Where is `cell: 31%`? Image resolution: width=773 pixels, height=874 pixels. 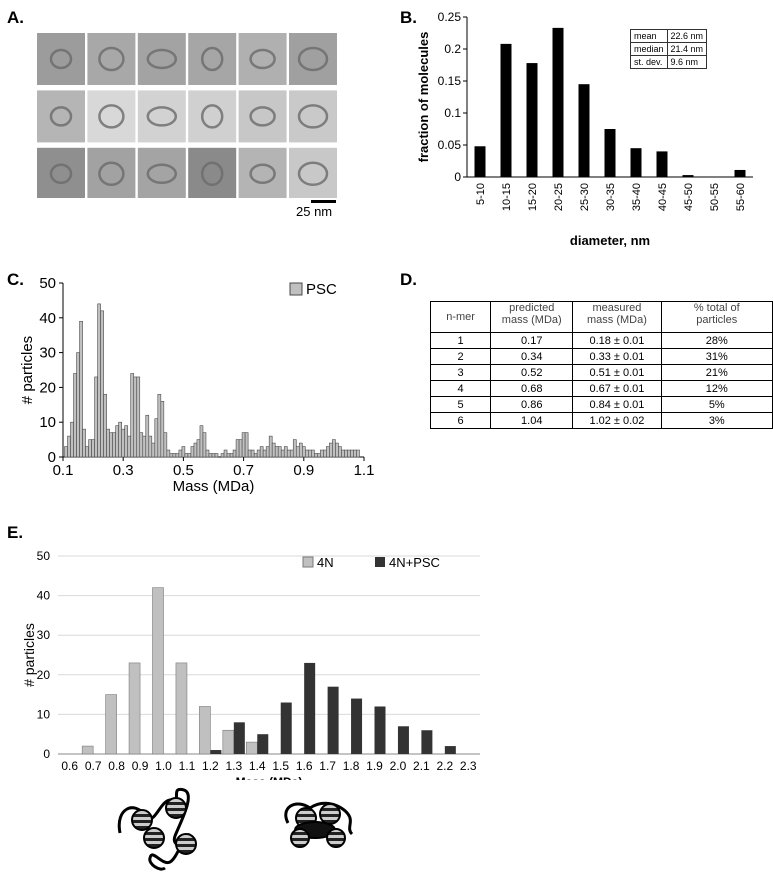 cell: 31% is located at coordinates (716, 356).